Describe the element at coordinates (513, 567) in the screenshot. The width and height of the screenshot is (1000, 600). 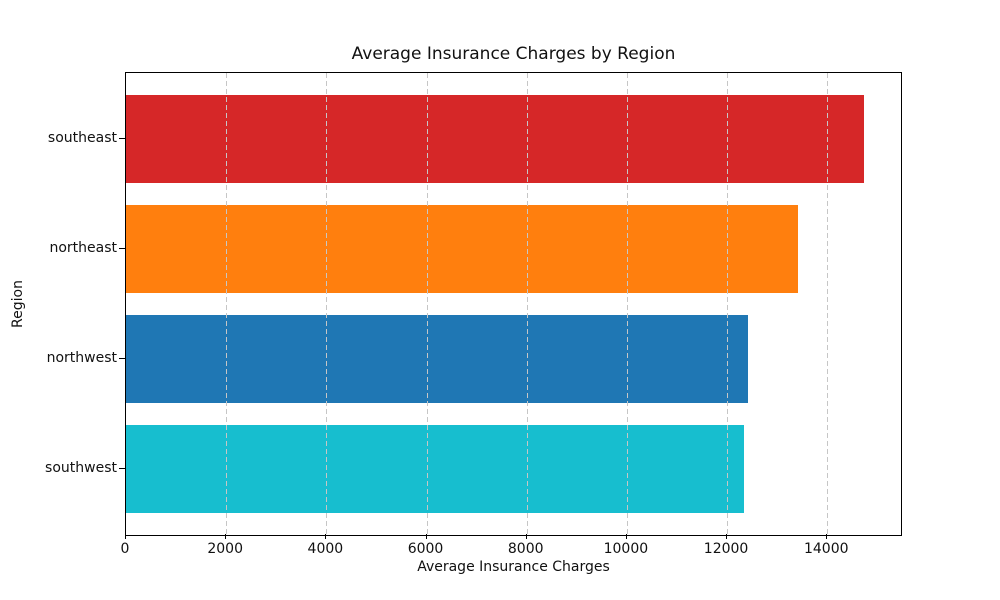
I see `x-axis-label: Average Insurance Charges` at that location.